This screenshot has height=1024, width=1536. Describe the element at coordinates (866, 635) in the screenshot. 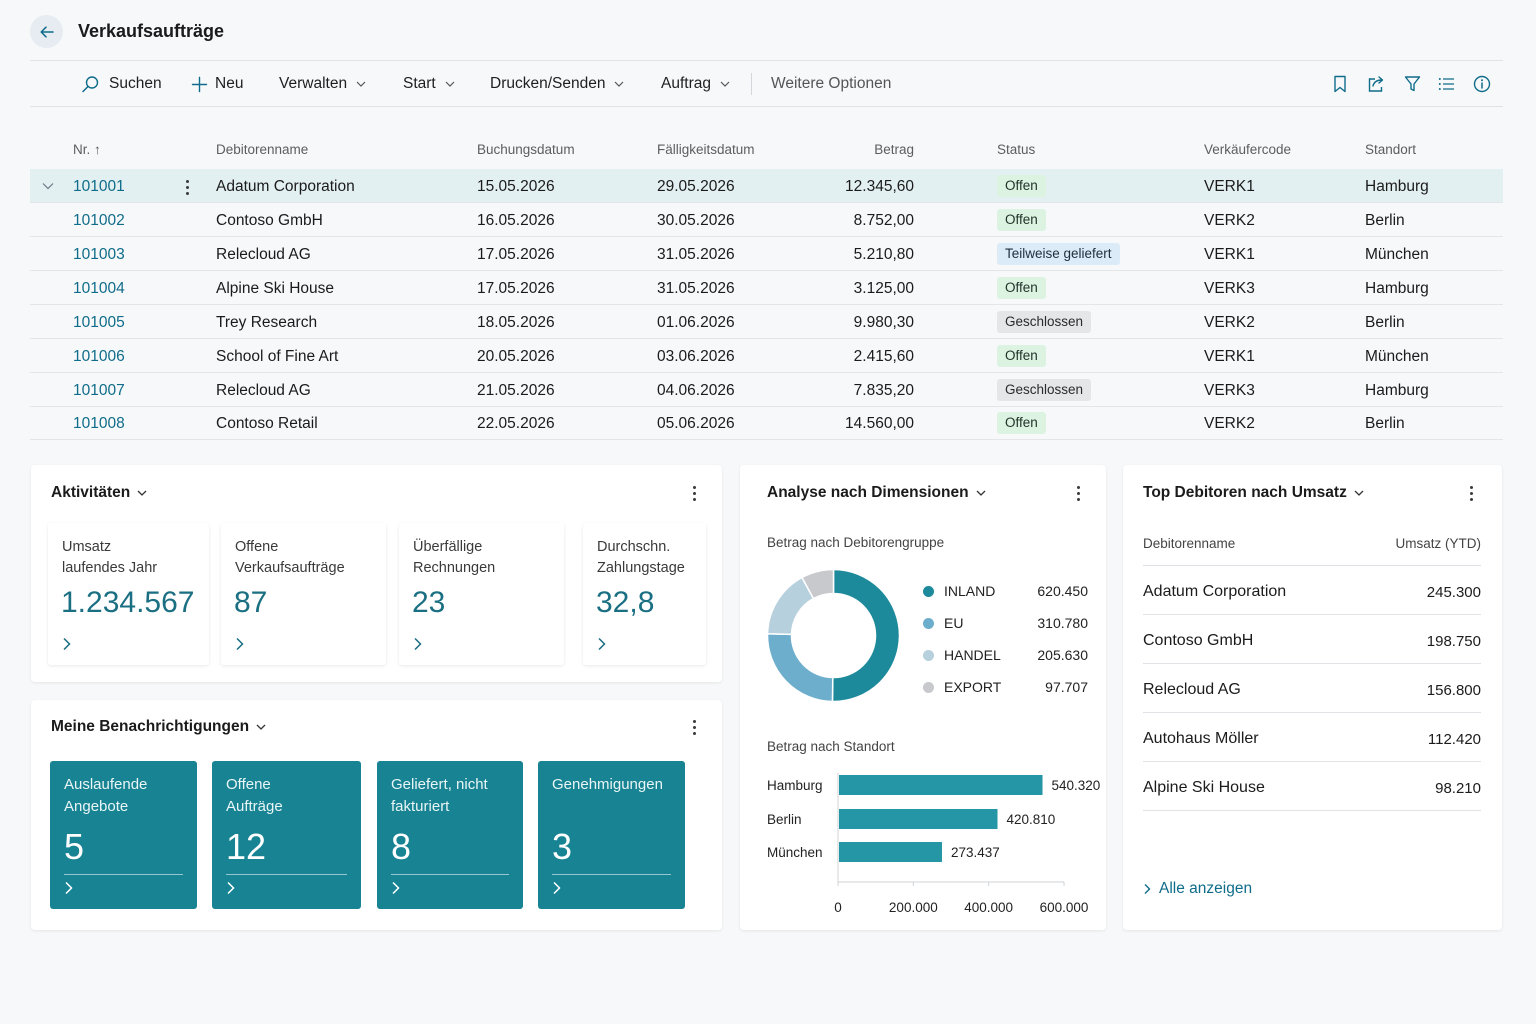

I see `donut-slice-inland` at that location.